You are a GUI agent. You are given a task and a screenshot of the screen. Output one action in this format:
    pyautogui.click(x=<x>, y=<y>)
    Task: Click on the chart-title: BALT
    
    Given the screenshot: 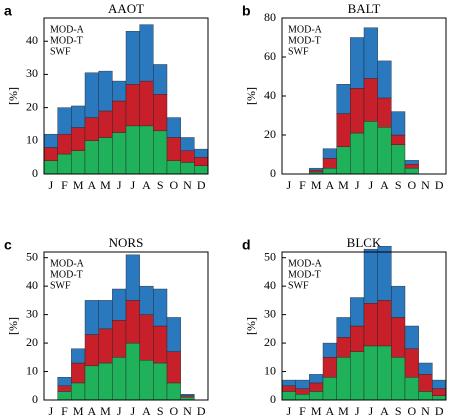 What is the action you would take?
    pyautogui.click(x=364, y=8)
    